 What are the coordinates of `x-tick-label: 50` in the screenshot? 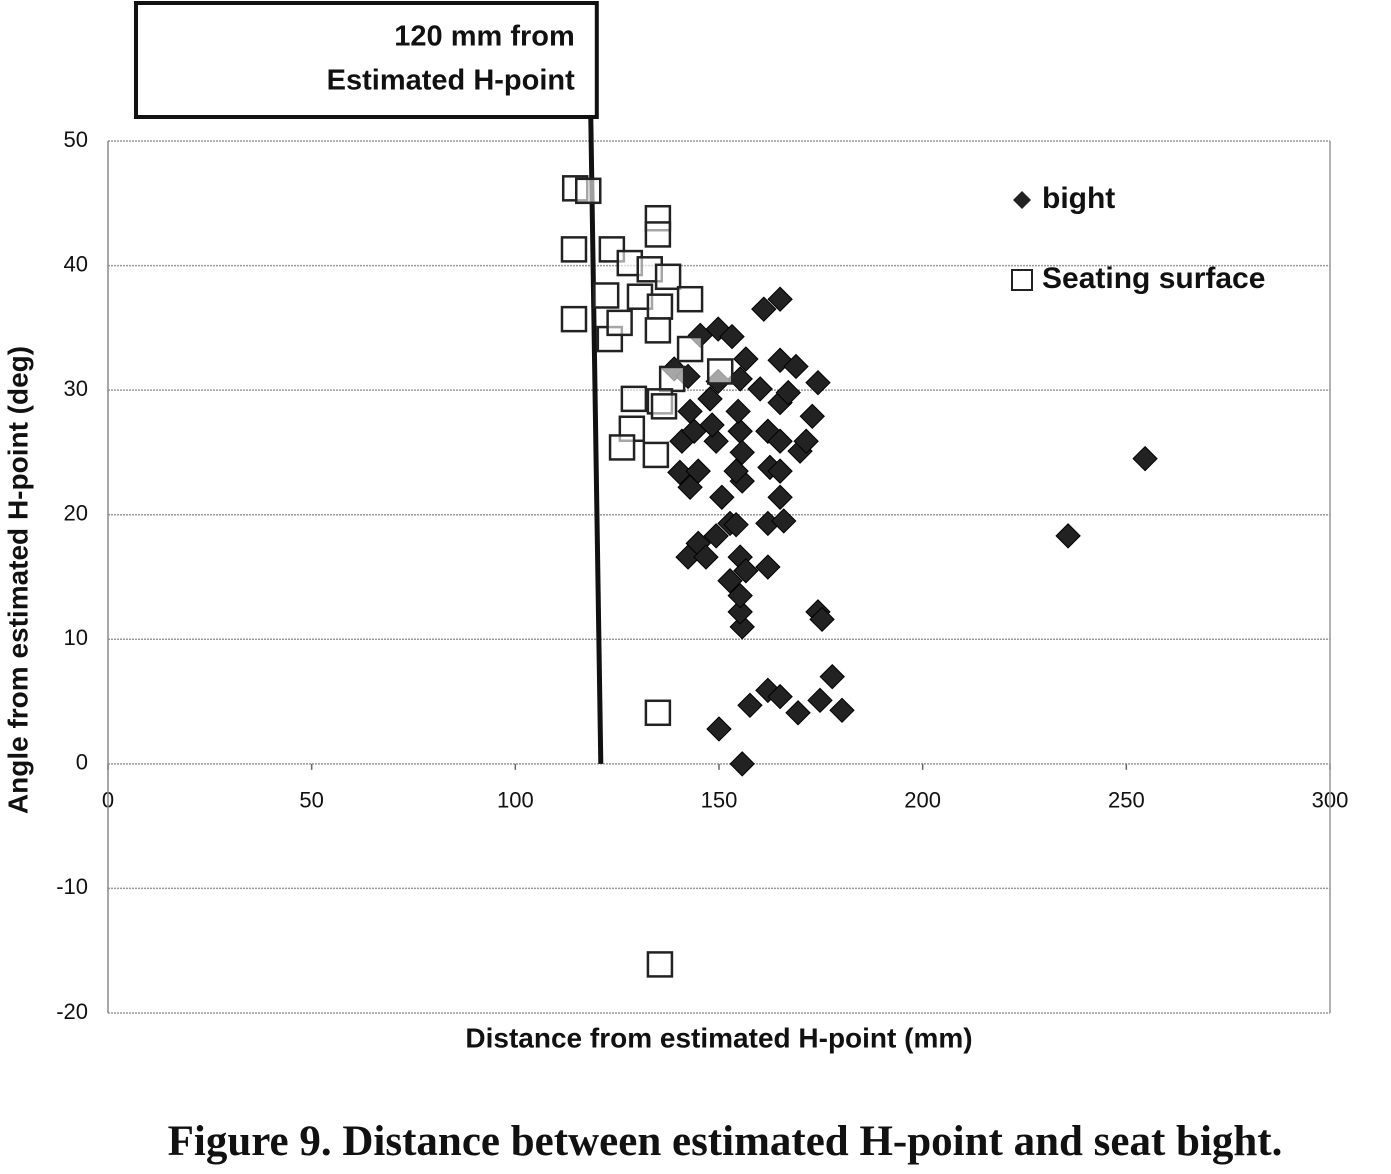 It's located at (311, 800).